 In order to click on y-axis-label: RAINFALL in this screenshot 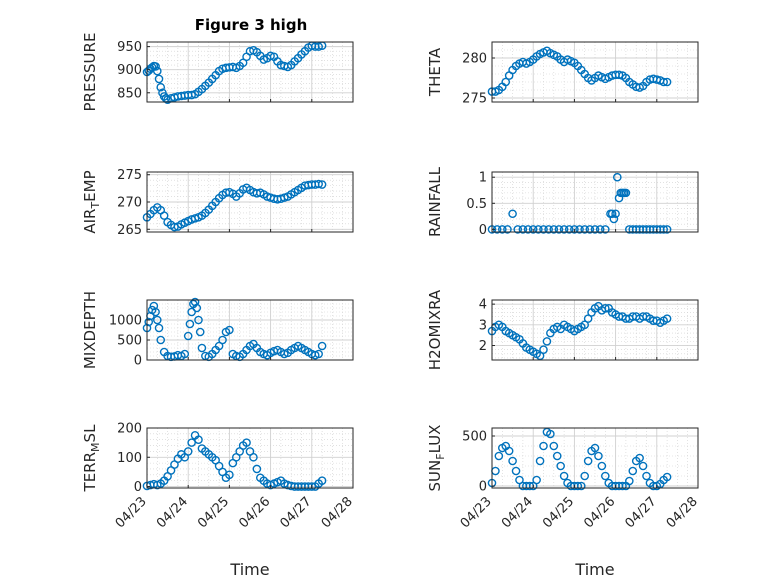, I will do `click(435, 201)`.